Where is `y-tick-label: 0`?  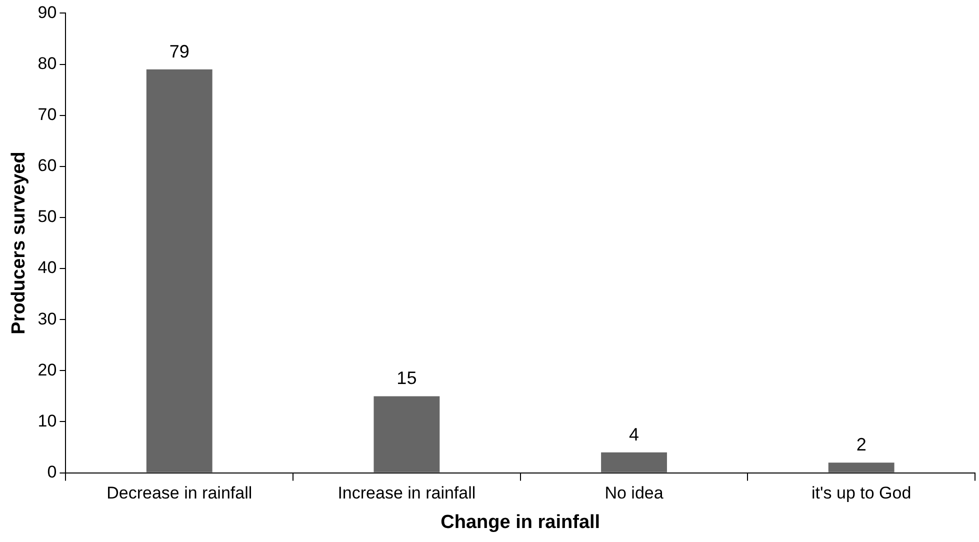 y-tick-label: 0 is located at coordinates (52, 472).